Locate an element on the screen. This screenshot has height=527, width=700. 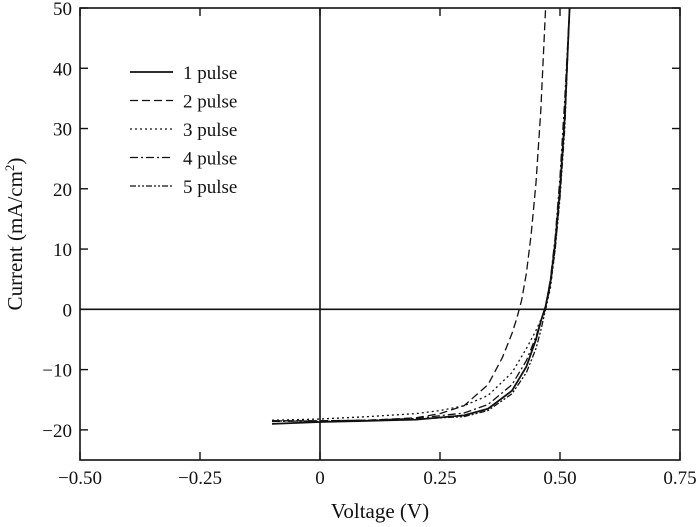
legend-label-3: 3 pulse is located at coordinates (210, 130).